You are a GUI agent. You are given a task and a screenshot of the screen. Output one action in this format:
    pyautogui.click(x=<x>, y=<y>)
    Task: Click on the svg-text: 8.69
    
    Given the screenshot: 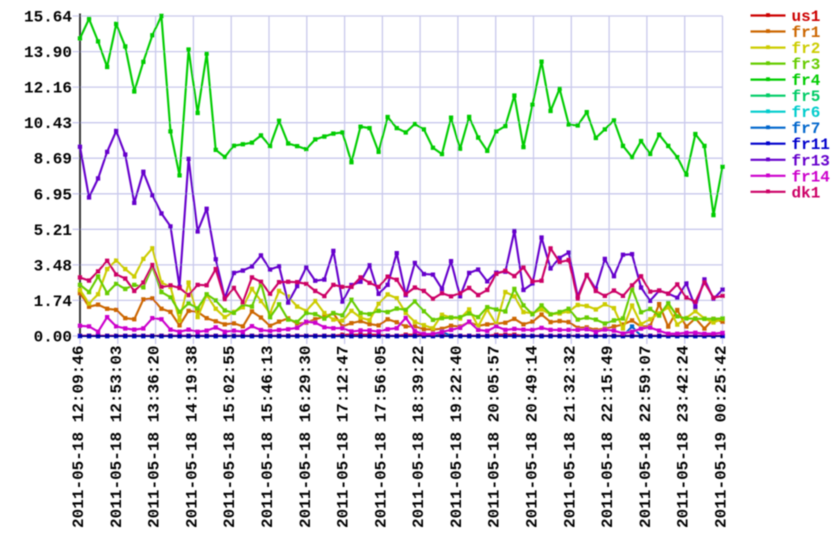 What is the action you would take?
    pyautogui.click(x=53, y=160)
    